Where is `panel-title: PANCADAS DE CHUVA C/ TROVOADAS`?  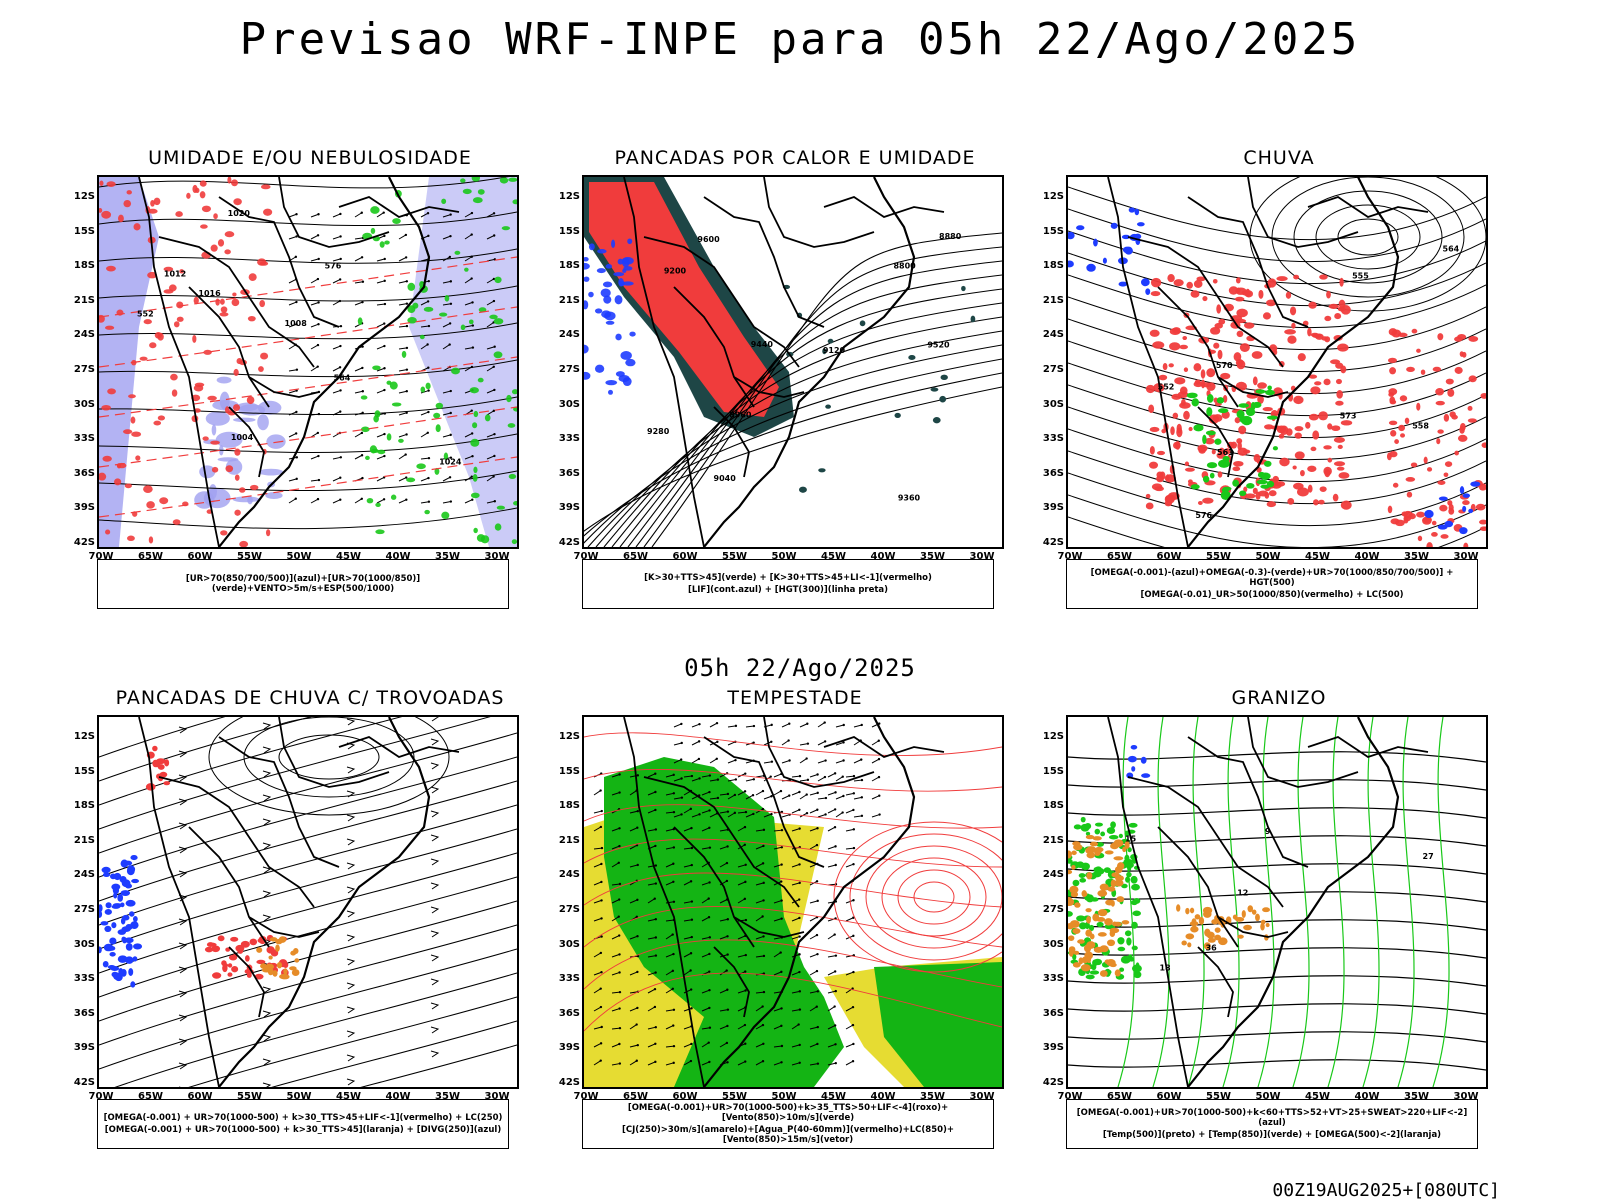
panel-title: PANCADAS DE CHUVA C/ TROVOADAS is located at coordinates (310, 698).